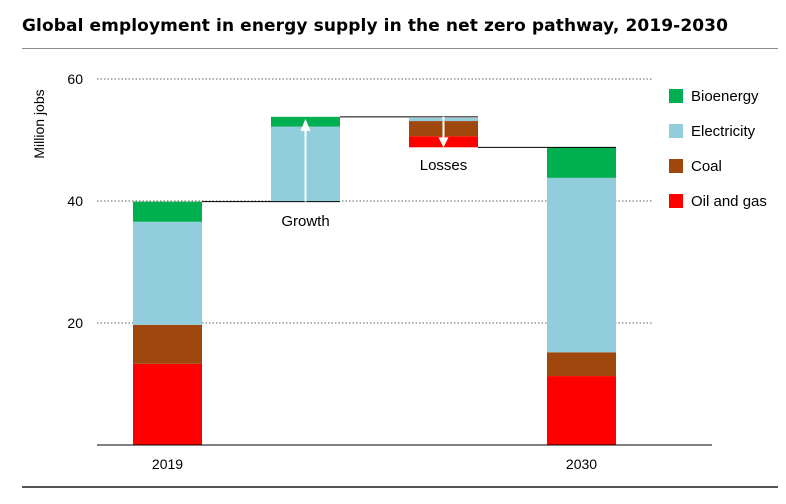  What do you see at coordinates (581, 464) in the screenshot?
I see `x-tick-label: 2030` at bounding box center [581, 464].